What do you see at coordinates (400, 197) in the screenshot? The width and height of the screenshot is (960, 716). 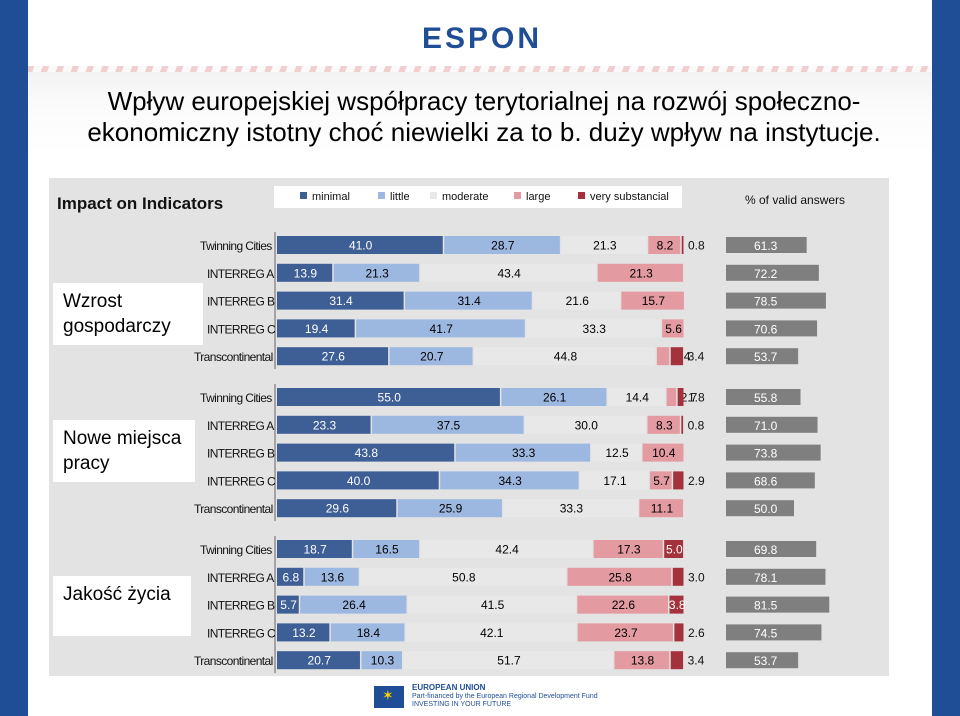 I see `legend-label-little: little` at bounding box center [400, 197].